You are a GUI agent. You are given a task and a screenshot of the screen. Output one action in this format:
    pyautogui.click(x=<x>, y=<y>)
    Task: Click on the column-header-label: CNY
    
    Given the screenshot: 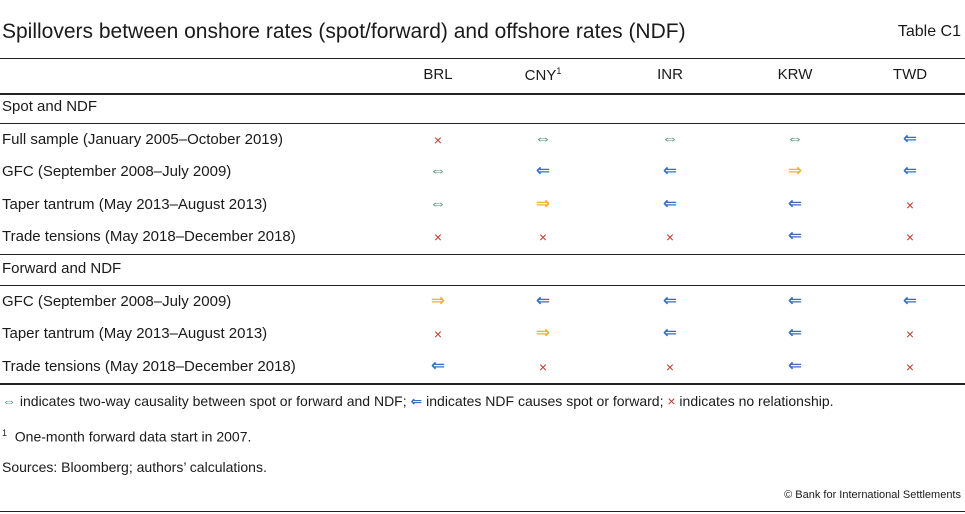 What is the action you would take?
    pyautogui.click(x=540, y=75)
    